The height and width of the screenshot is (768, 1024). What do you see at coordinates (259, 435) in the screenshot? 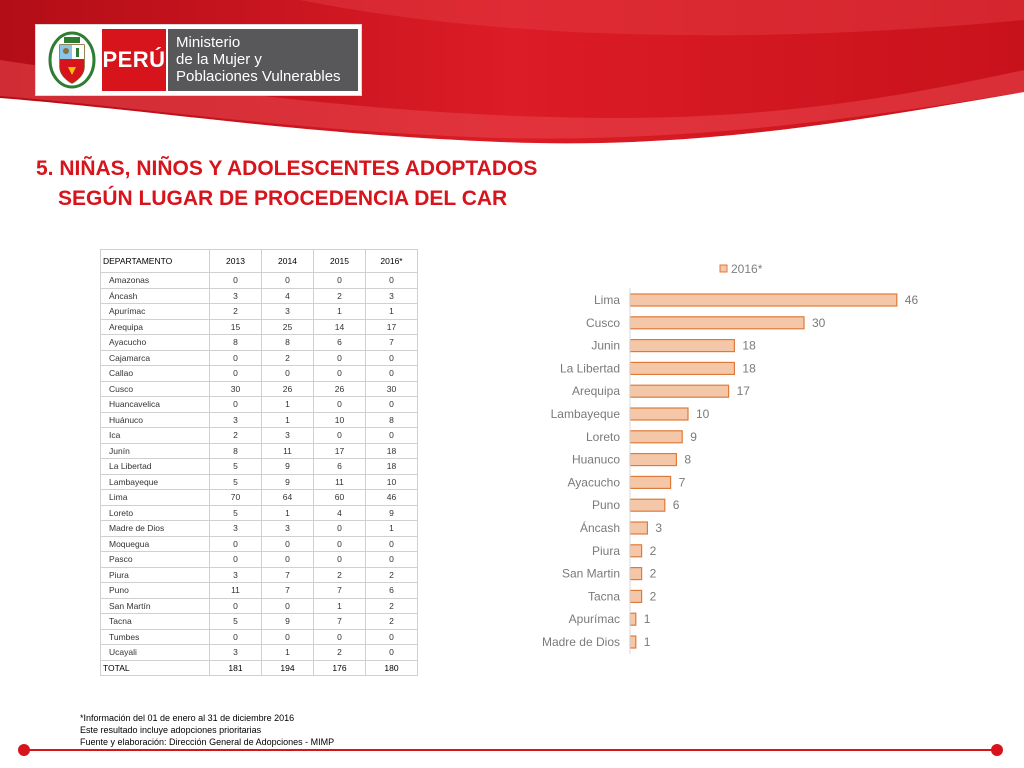
I see `table-row: Ica 2 3 0 0` at bounding box center [259, 435].